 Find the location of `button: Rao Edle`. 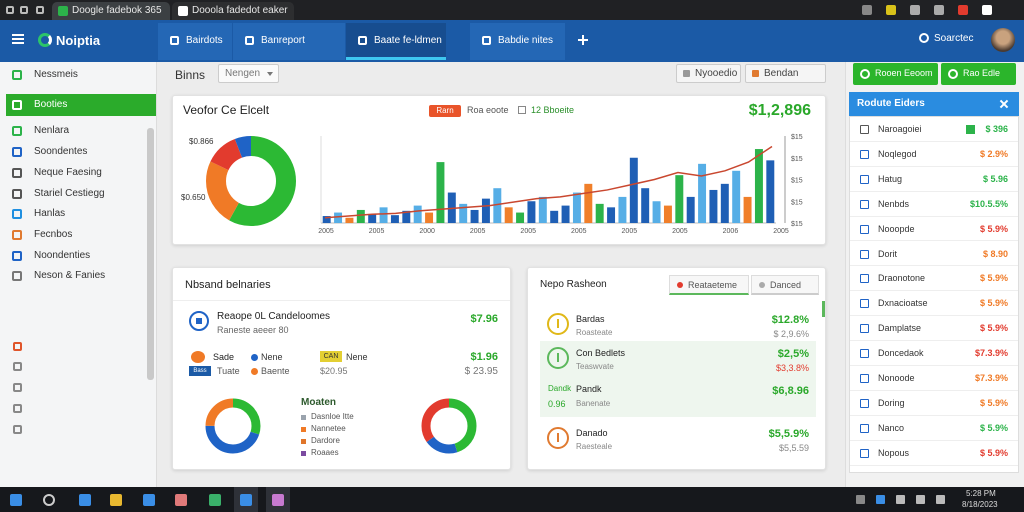

button: Rao Edle is located at coordinates (978, 74).